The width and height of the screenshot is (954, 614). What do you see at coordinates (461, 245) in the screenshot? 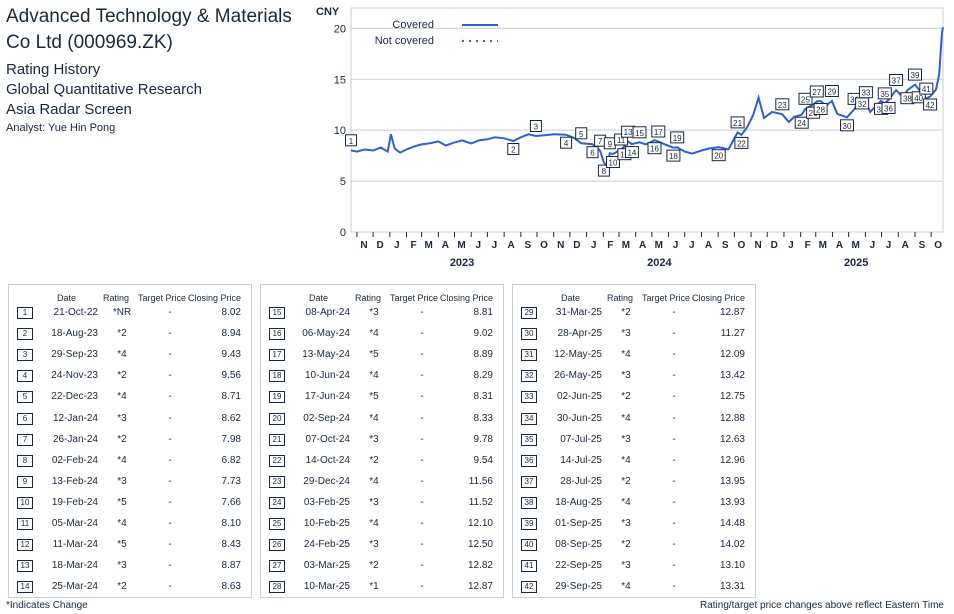
I see `x-tick-label: M` at bounding box center [461, 245].